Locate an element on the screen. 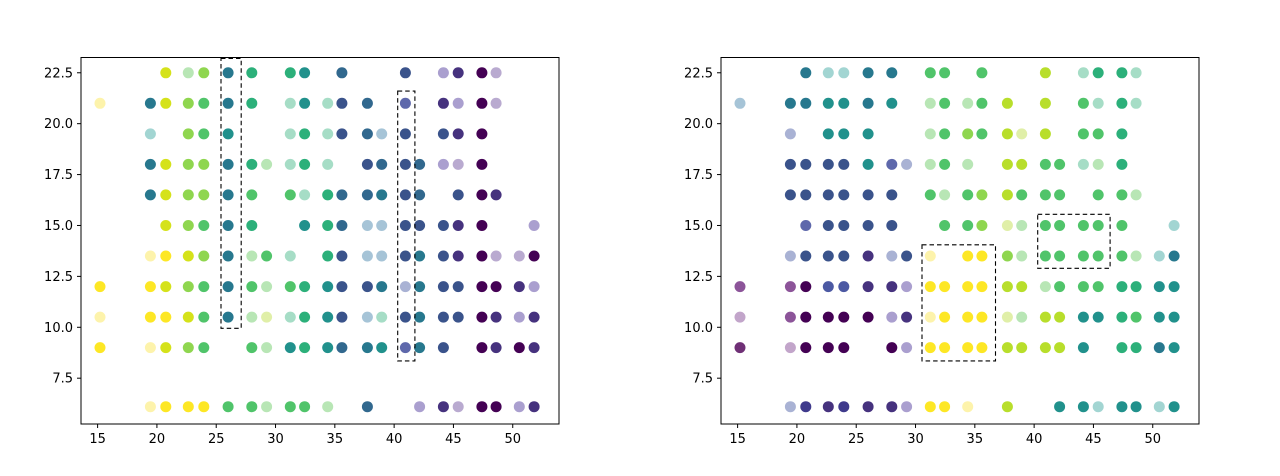 Image resolution: width=1280 pixels, height=476 pixels. x-tick-label: 45 is located at coordinates (453, 439).